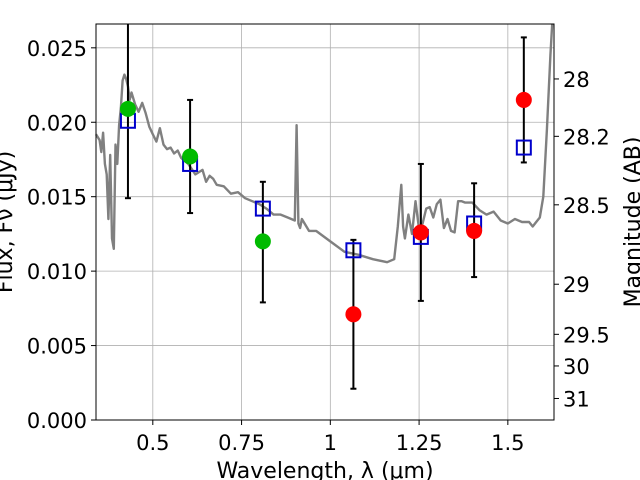 This screenshot has width=640, height=480. What do you see at coordinates (57, 347) in the screenshot?
I see `y-tick-label: 0.005` at bounding box center [57, 347].